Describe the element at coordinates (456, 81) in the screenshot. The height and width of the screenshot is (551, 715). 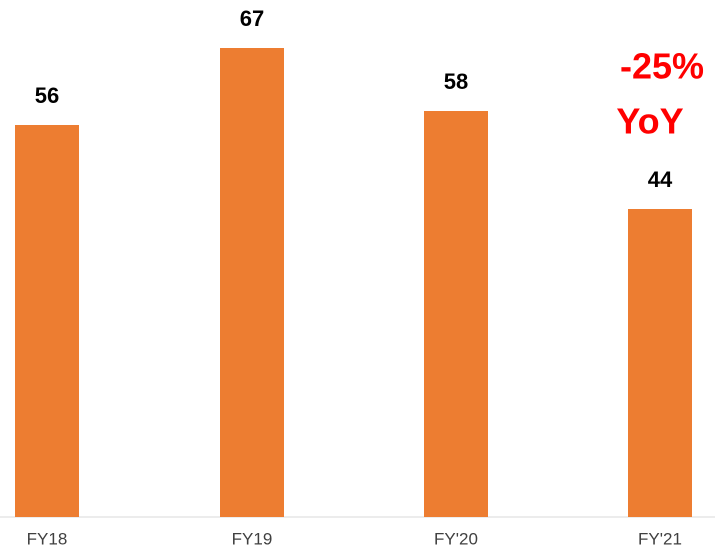
I see `data-label: 58` at that location.